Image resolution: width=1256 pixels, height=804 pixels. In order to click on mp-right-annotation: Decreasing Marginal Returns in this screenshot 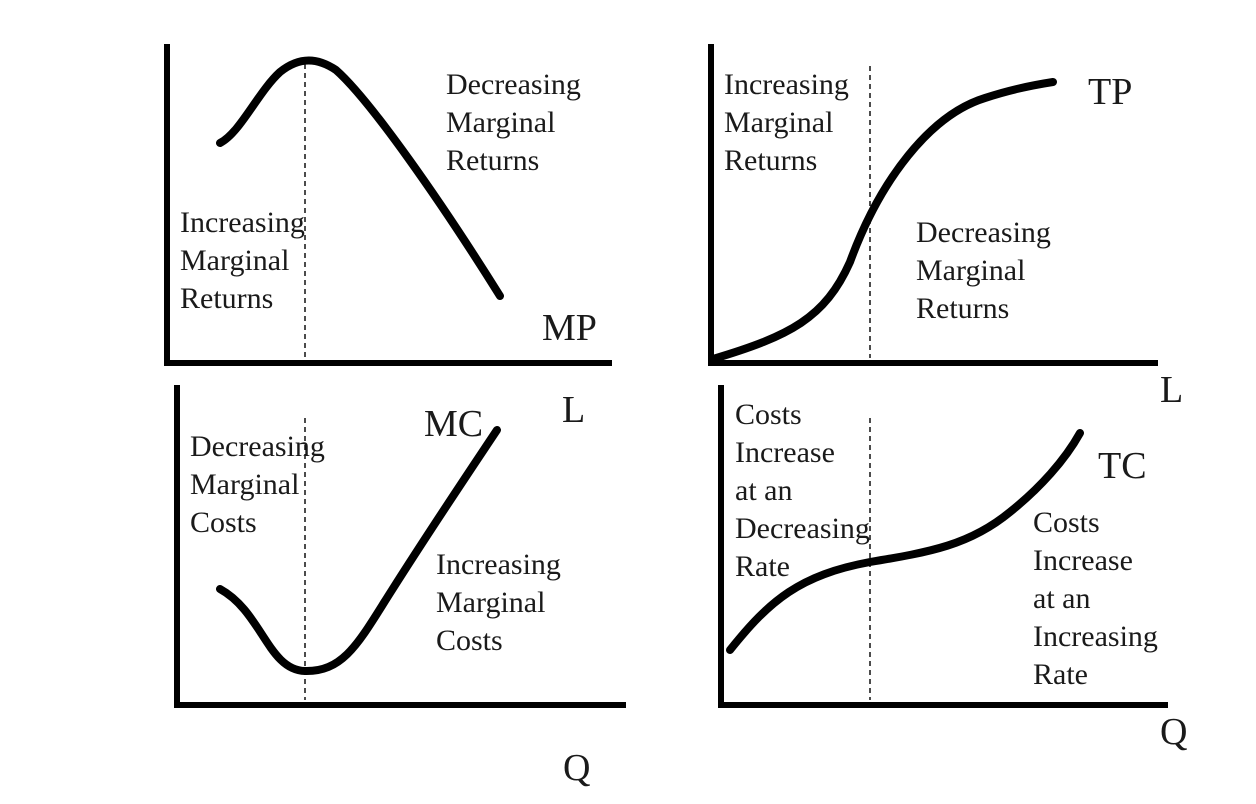, I will do `click(517, 122)`.